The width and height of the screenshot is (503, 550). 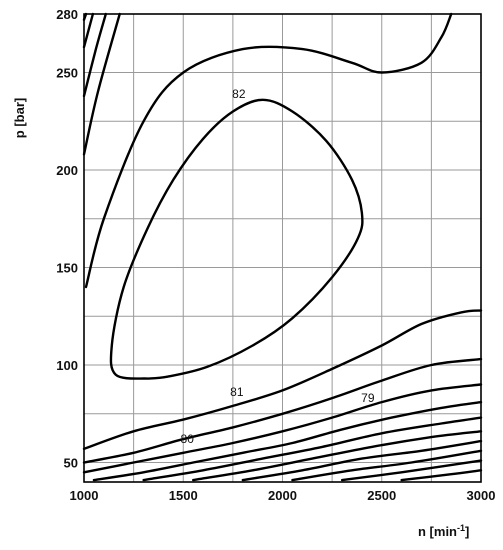 What do you see at coordinates (237, 392) in the screenshot?
I see `contour-label-1: 81` at bounding box center [237, 392].